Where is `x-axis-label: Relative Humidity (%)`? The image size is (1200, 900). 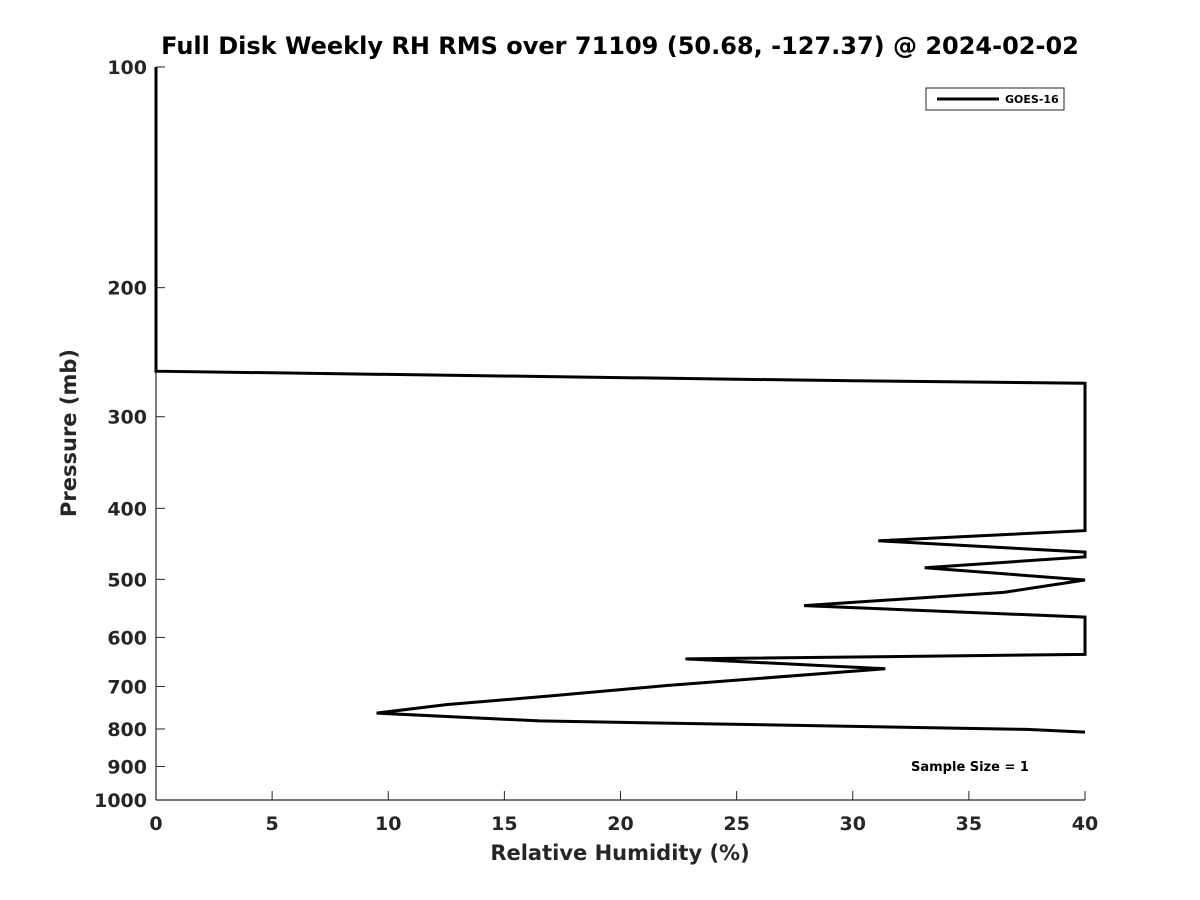
x-axis-label: Relative Humidity (%) is located at coordinates (619, 853).